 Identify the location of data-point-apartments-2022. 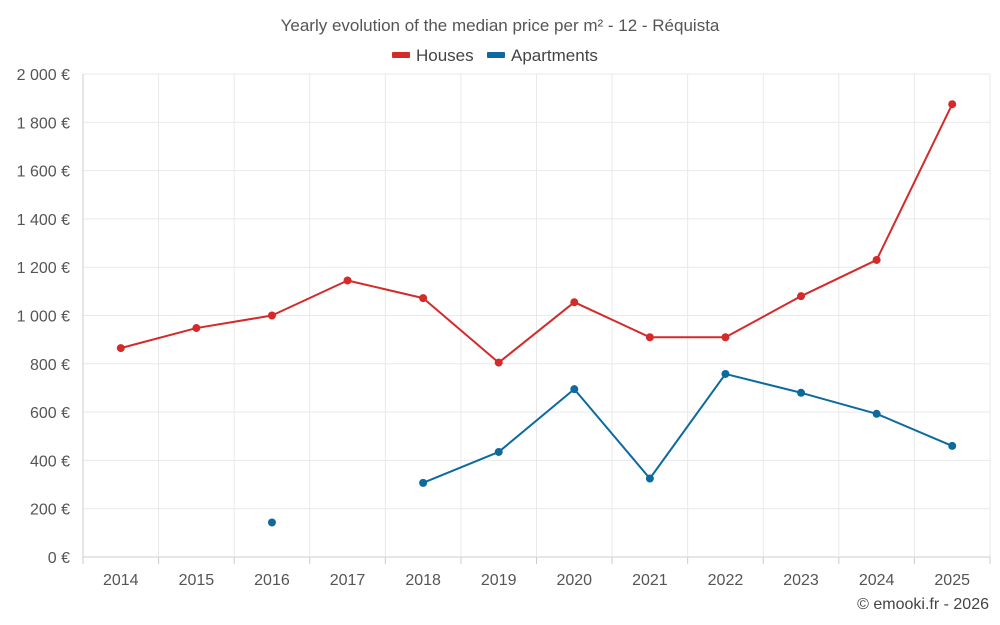
(725, 373).